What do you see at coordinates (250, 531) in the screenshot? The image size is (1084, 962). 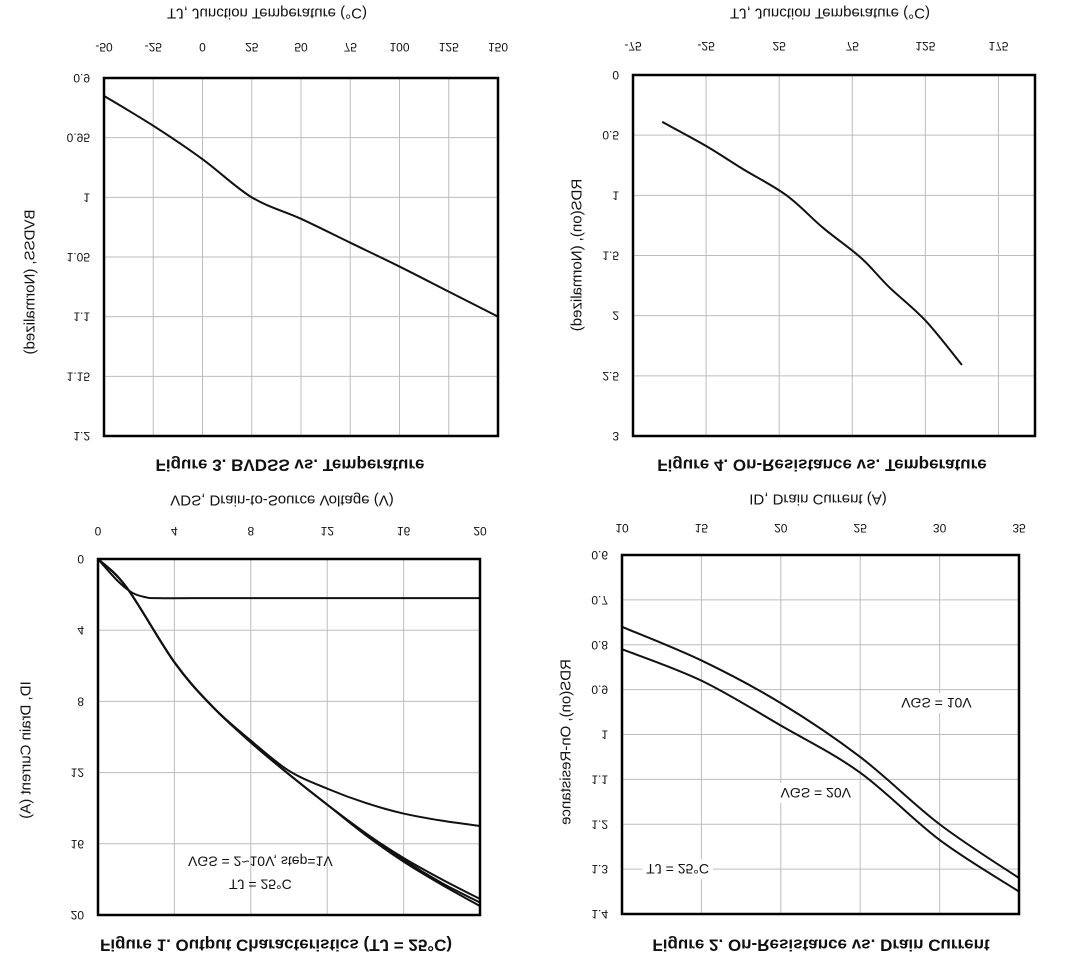 I see `x-tick-label: 8` at bounding box center [250, 531].